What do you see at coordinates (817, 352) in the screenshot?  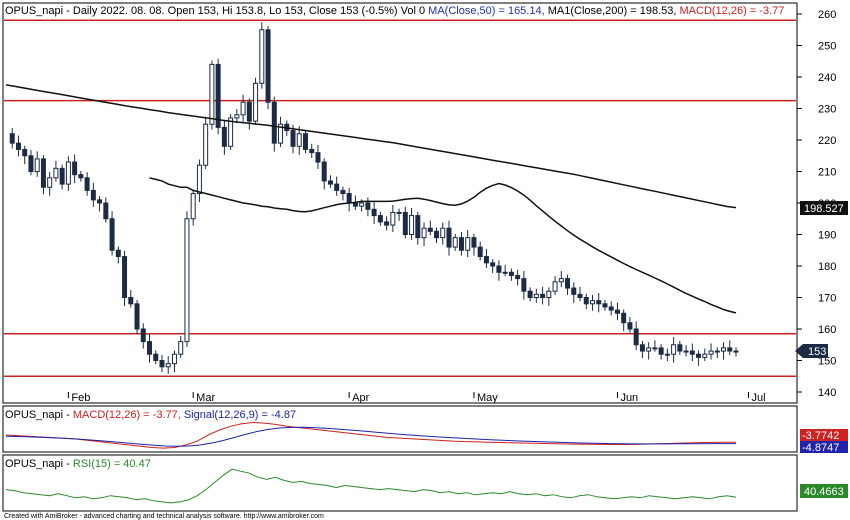 I see `svg-text: 153` at bounding box center [817, 352].